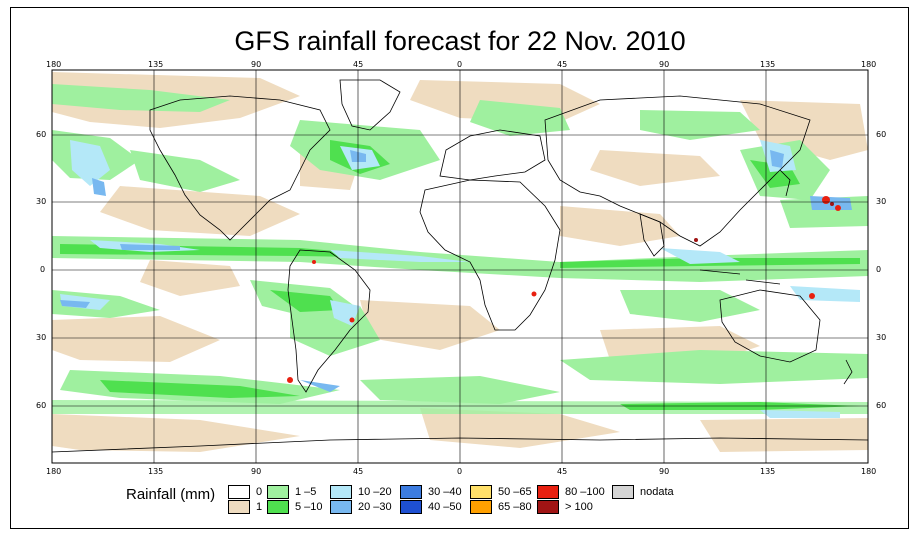 This screenshot has height=539, width=920. I want to click on legend-label: nodata, so click(657, 492).